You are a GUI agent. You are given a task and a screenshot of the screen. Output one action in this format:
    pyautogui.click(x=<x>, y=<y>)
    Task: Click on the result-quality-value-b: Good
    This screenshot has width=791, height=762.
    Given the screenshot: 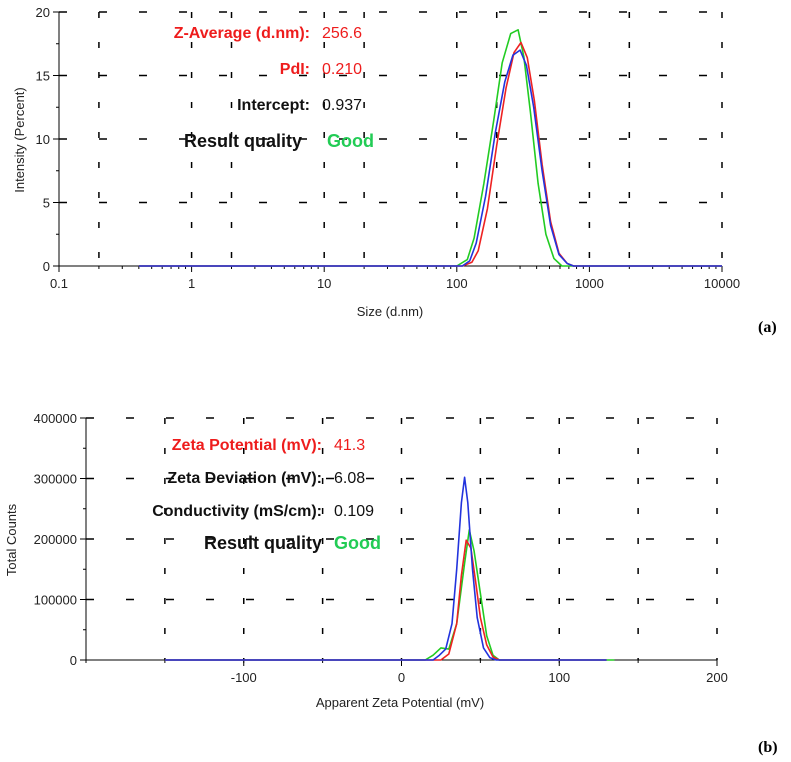 What is the action you would take?
    pyautogui.click(x=357, y=543)
    